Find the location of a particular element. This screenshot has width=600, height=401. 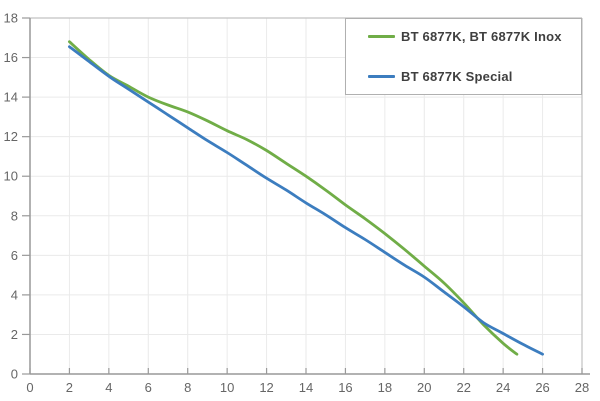

x-axis-tick-label: 22 is located at coordinates (463, 387).